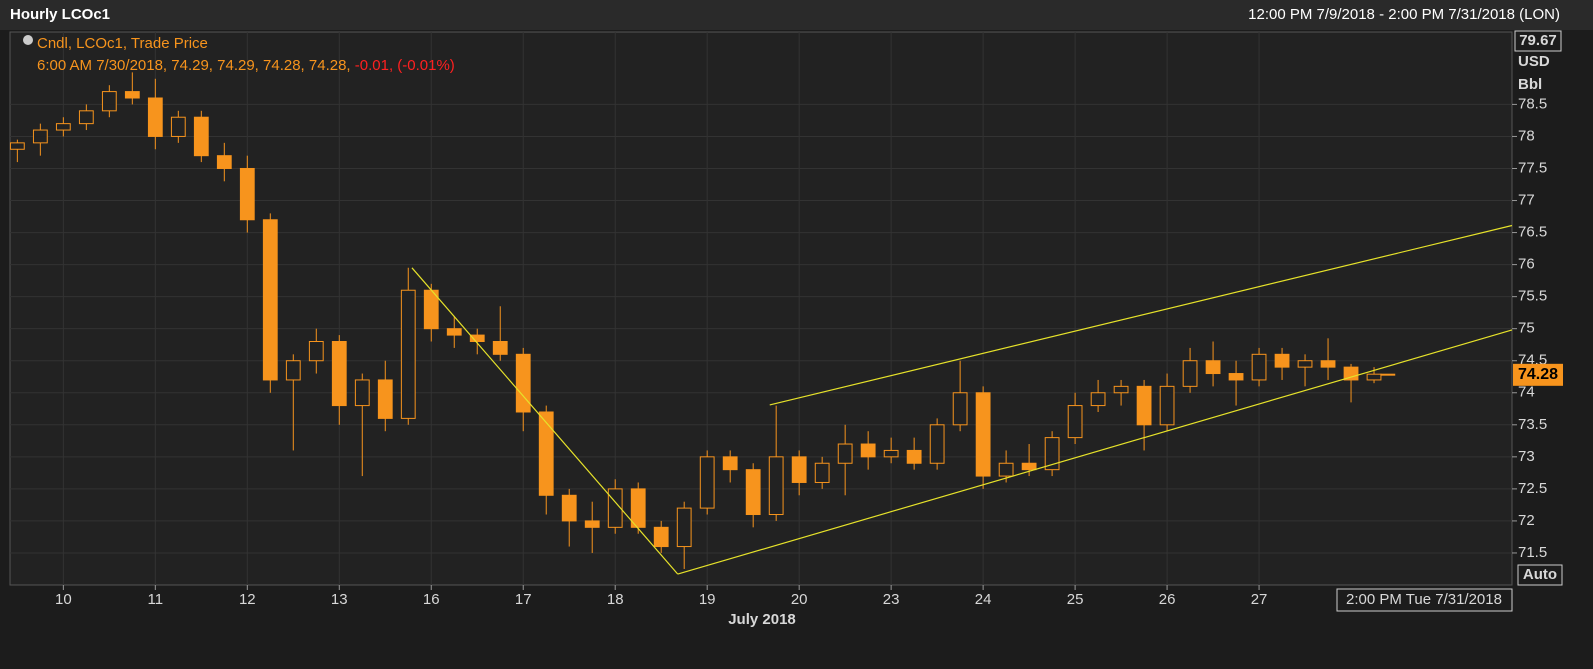 This screenshot has width=1593, height=669. I want to click on x-tick-label: 19, so click(707, 599).